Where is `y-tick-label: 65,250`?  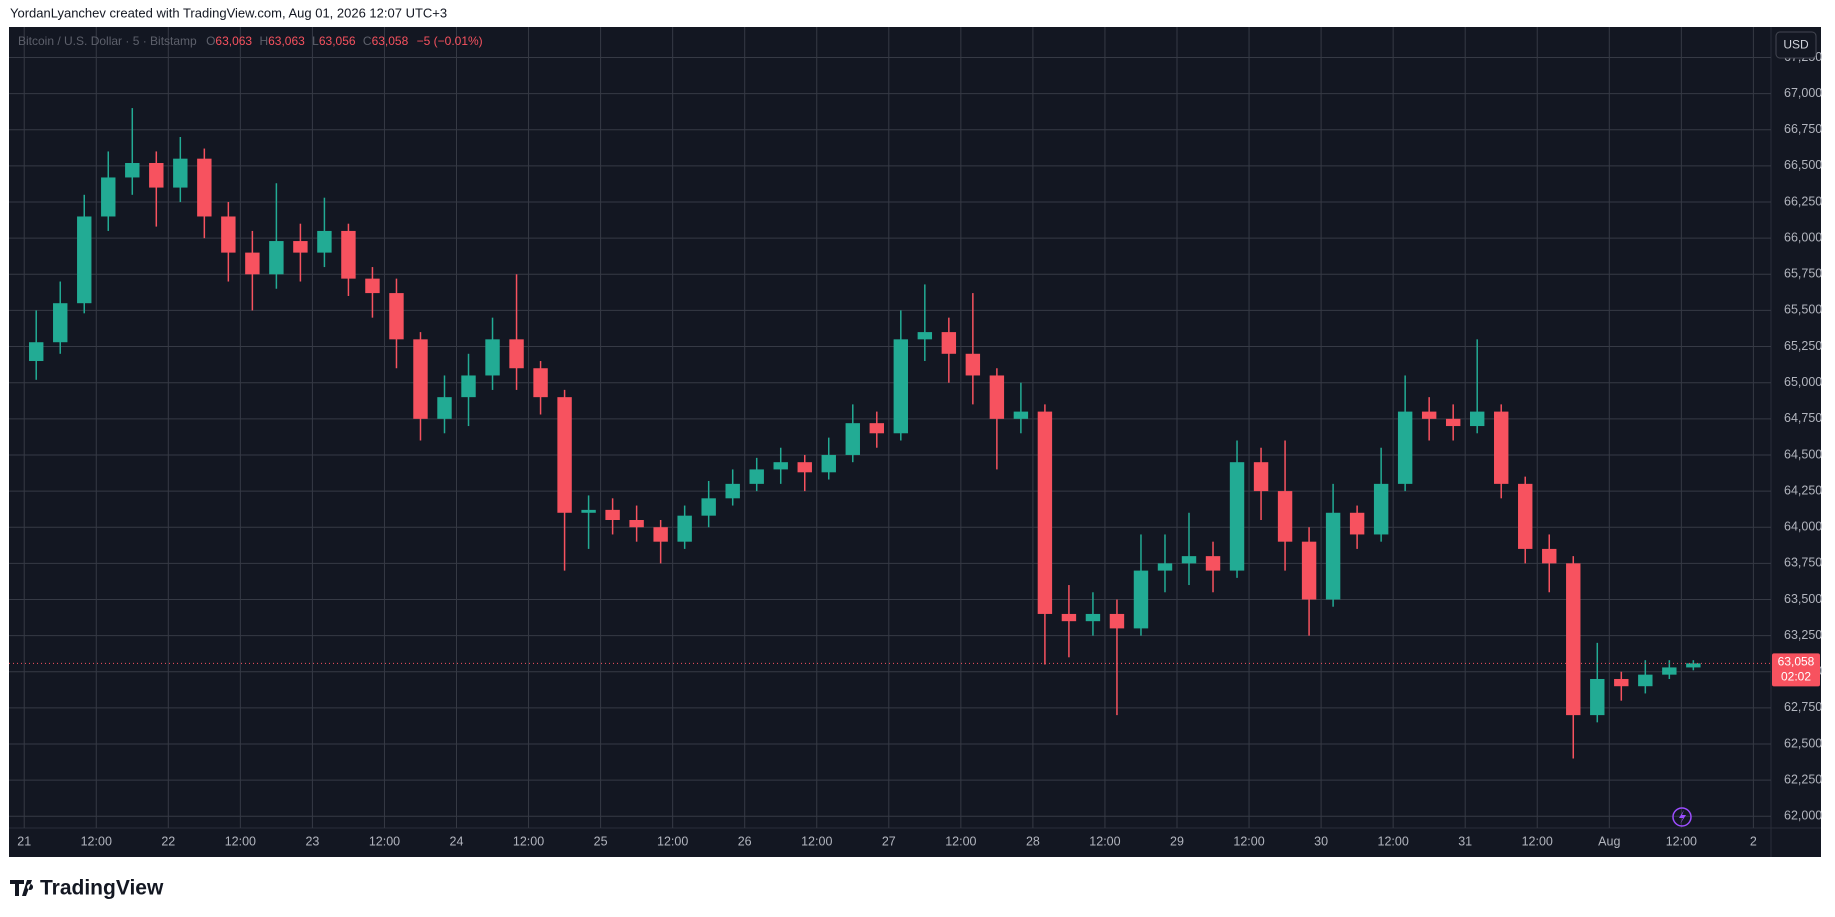 y-tick-label: 65,250 is located at coordinates (1803, 346).